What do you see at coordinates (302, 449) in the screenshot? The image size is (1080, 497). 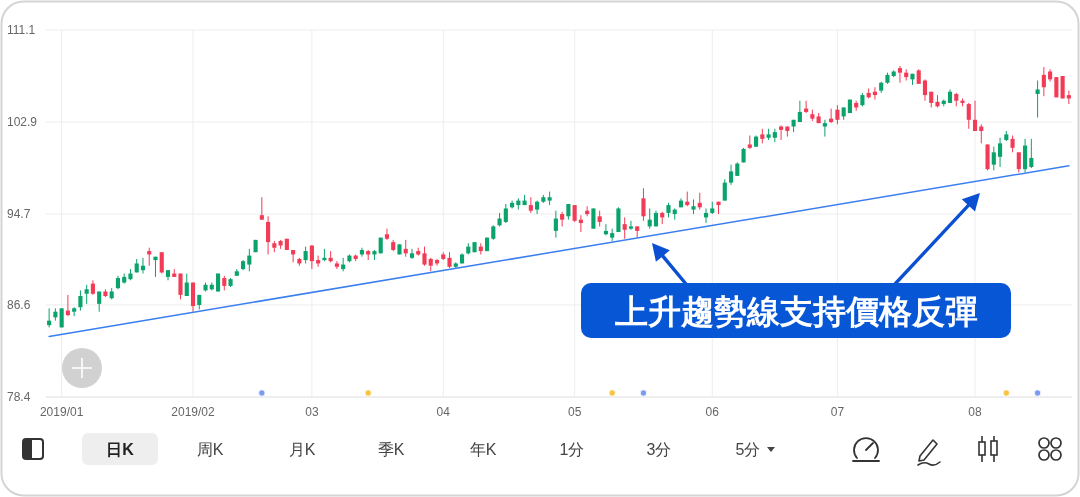 I see `text: 月K` at bounding box center [302, 449].